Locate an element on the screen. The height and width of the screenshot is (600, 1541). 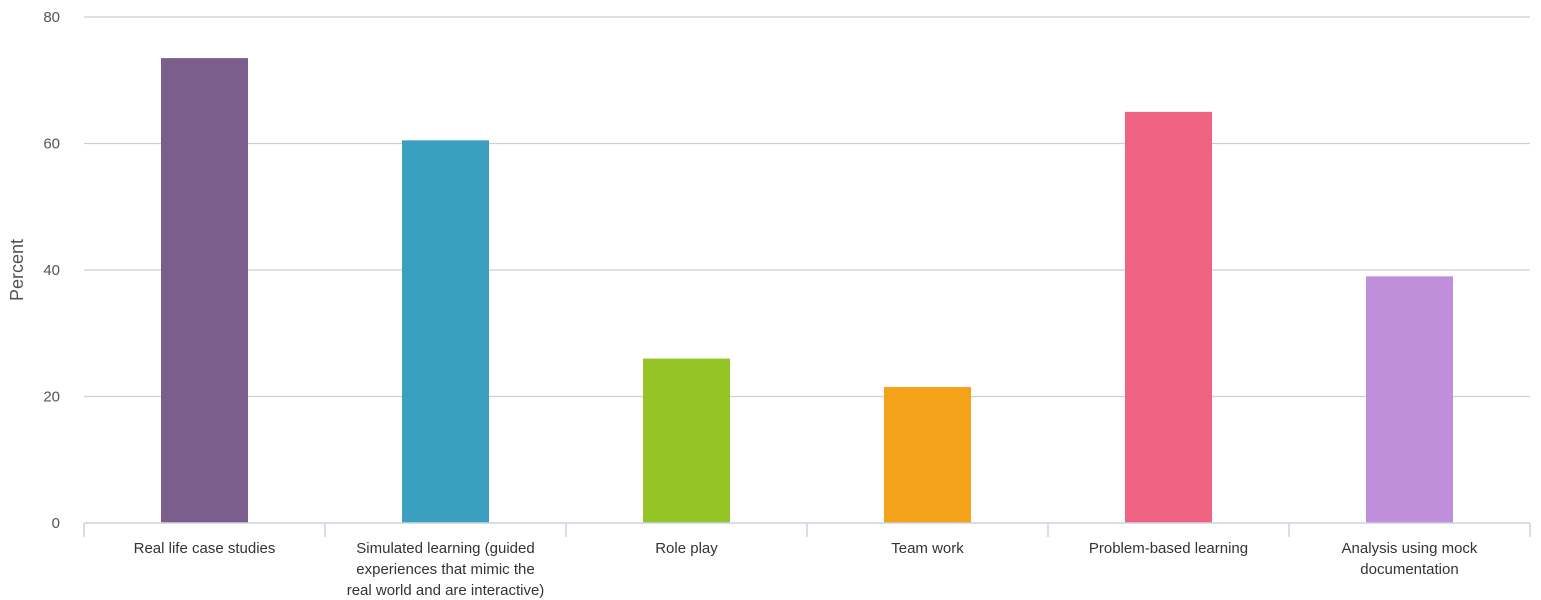
y-axis-ticks: 0 20 40 60 80 is located at coordinates (51, 270).